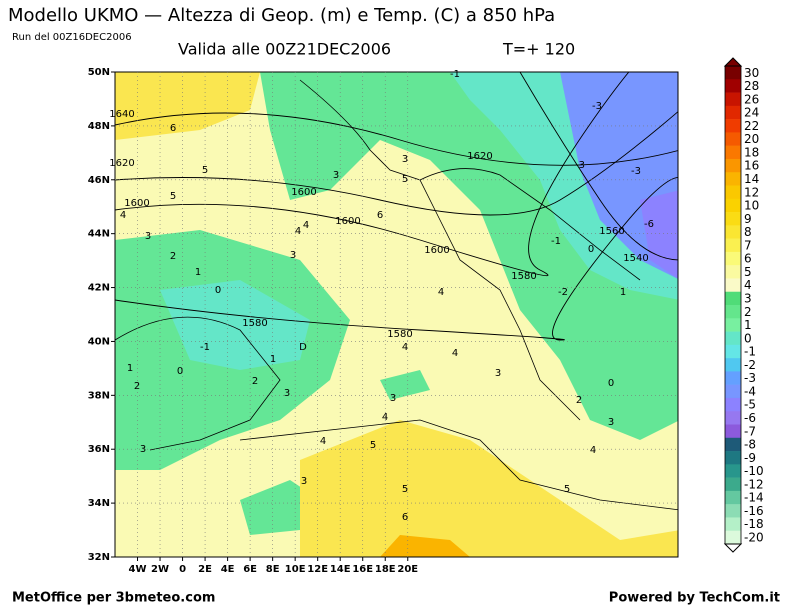 The image size is (792, 612). What do you see at coordinates (99, 234) in the screenshot?
I see `lat-label: 44N` at bounding box center [99, 234].